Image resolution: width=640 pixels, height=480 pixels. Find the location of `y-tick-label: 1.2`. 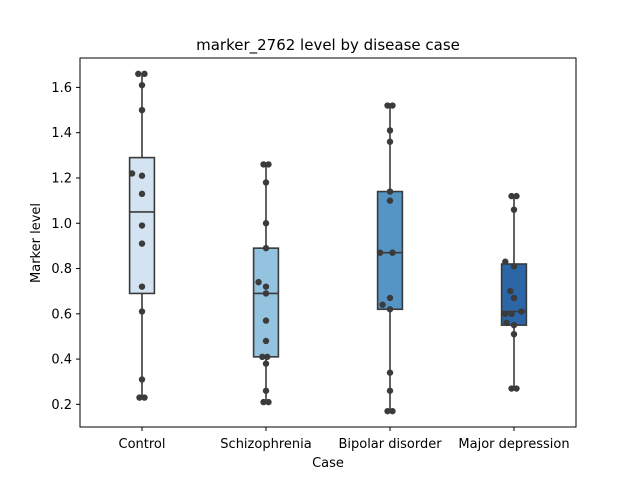

y-tick-label: 1.2 is located at coordinates (61, 178).